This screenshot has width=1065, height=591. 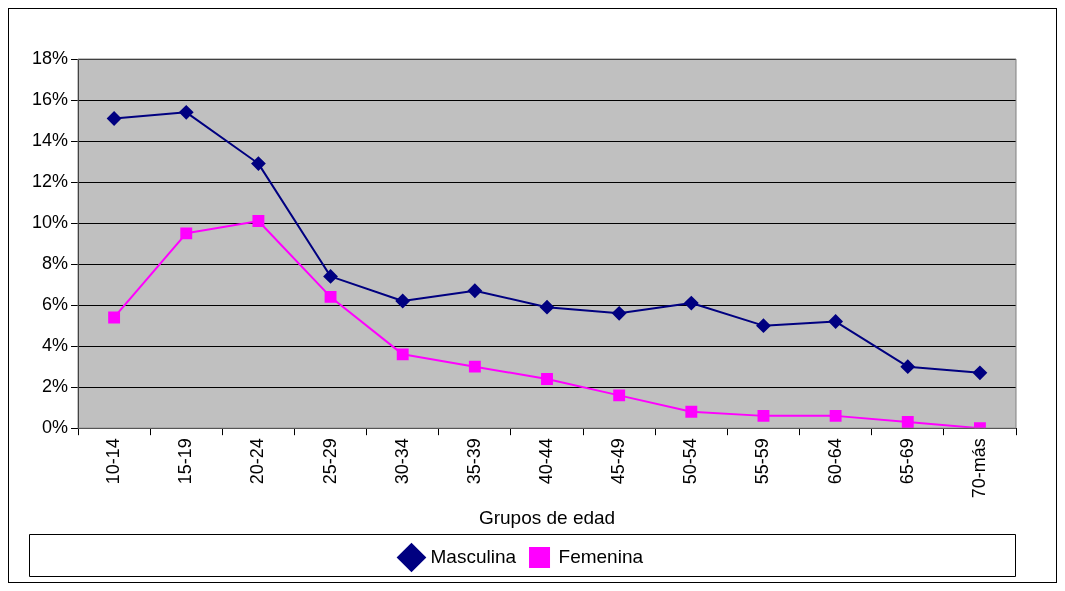 What do you see at coordinates (55, 304) in the screenshot?
I see `y-tick-label: 6%` at bounding box center [55, 304].